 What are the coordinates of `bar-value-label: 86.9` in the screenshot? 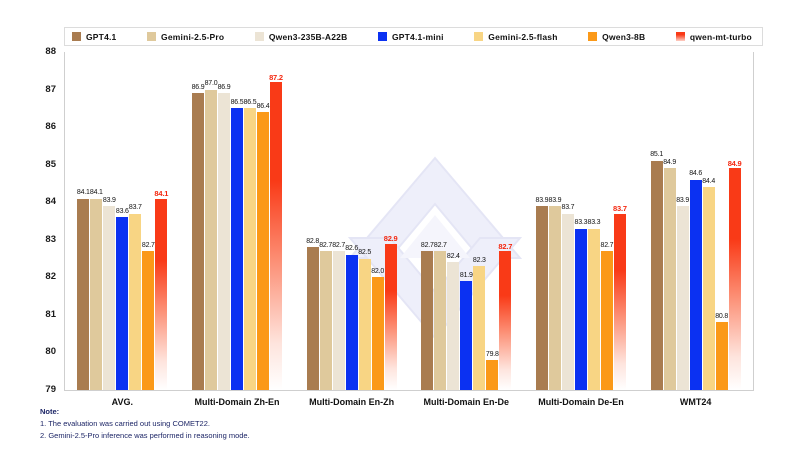 It's located at (198, 87).